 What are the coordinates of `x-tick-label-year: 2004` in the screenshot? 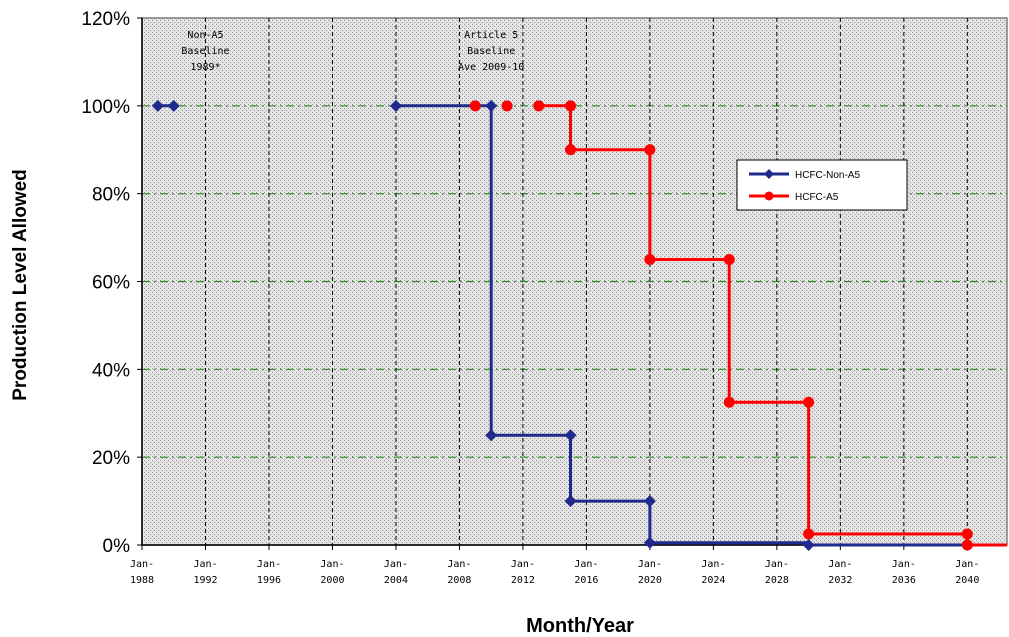 It's located at (396, 580).